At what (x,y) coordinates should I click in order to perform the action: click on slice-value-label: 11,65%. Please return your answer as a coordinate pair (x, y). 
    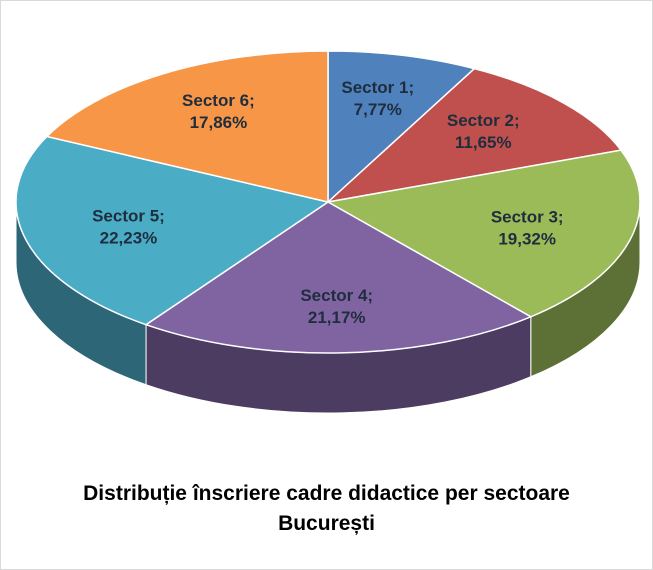
    Looking at the image, I should click on (483, 142).